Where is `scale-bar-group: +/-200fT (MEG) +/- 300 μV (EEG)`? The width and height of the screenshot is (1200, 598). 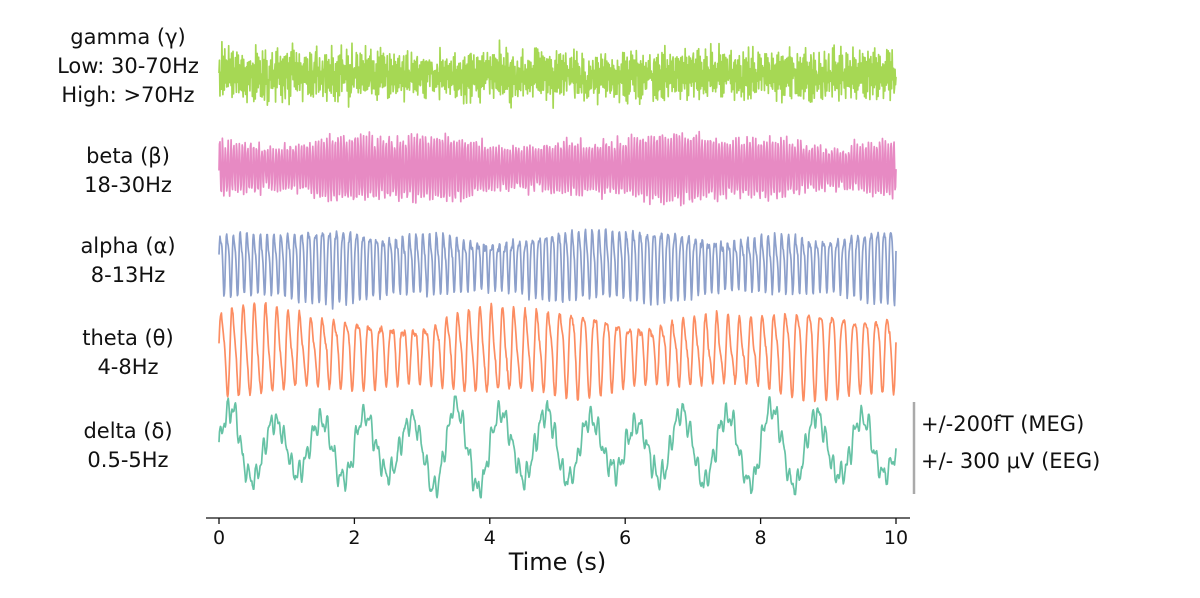 scale-bar-group: +/-200fT (MEG) +/- 300 μV (EEG) is located at coordinates (1006, 448).